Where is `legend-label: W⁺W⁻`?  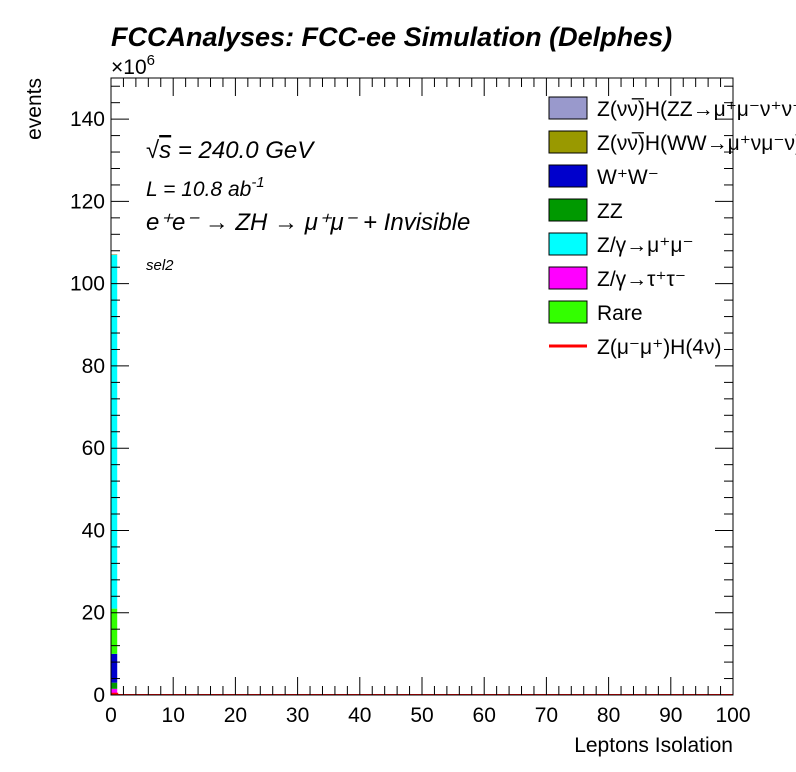
legend-label: W⁺W⁻ is located at coordinates (628, 177).